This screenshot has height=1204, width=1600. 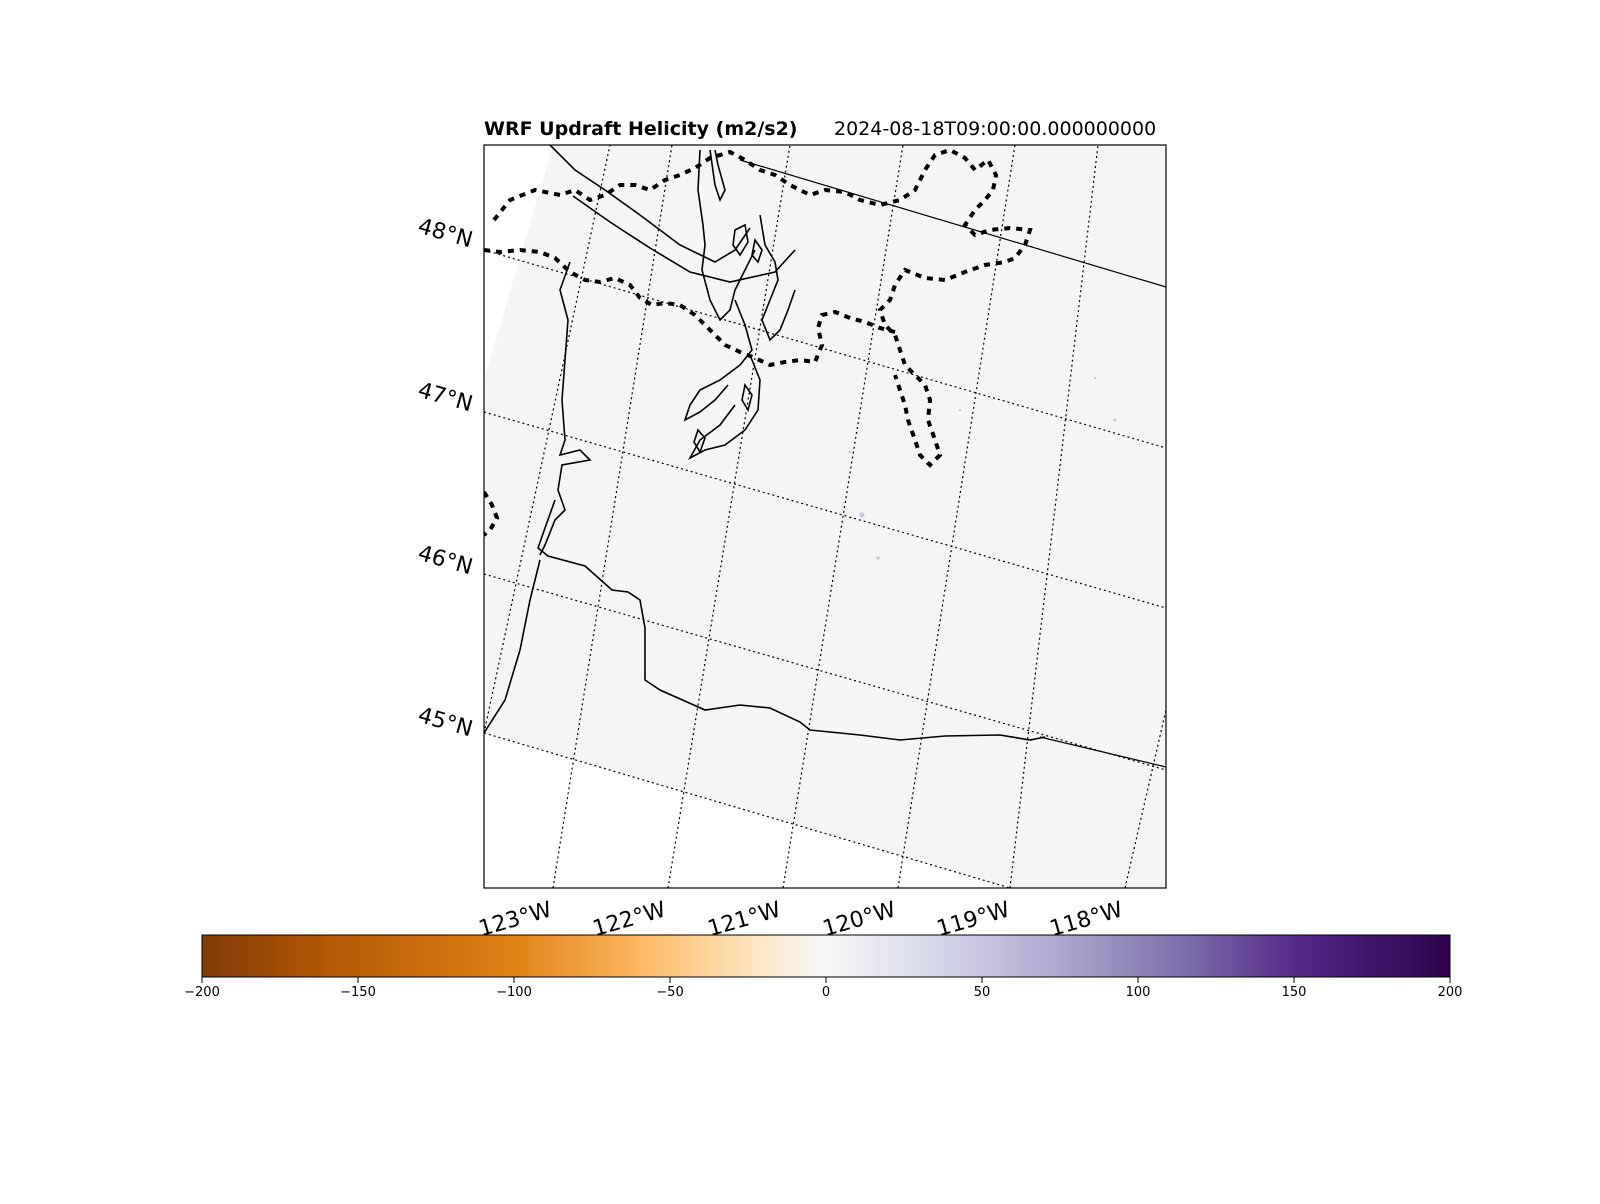 I want to click on colorbar-tick-label: −150, so click(x=358, y=992).